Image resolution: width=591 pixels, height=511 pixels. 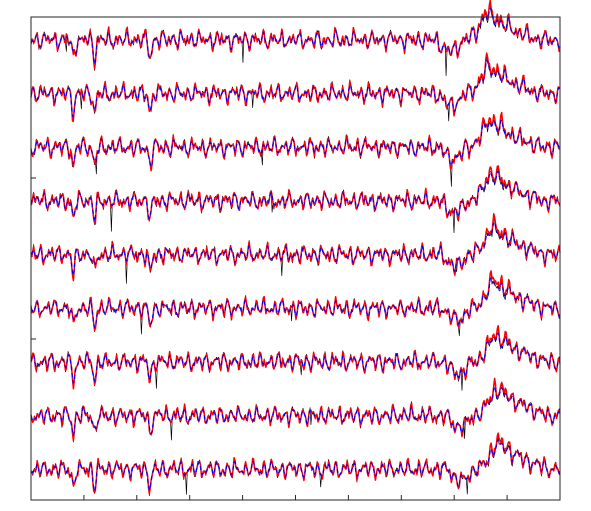 I want to click on channel-9-red-line, so click(x=295, y=463).